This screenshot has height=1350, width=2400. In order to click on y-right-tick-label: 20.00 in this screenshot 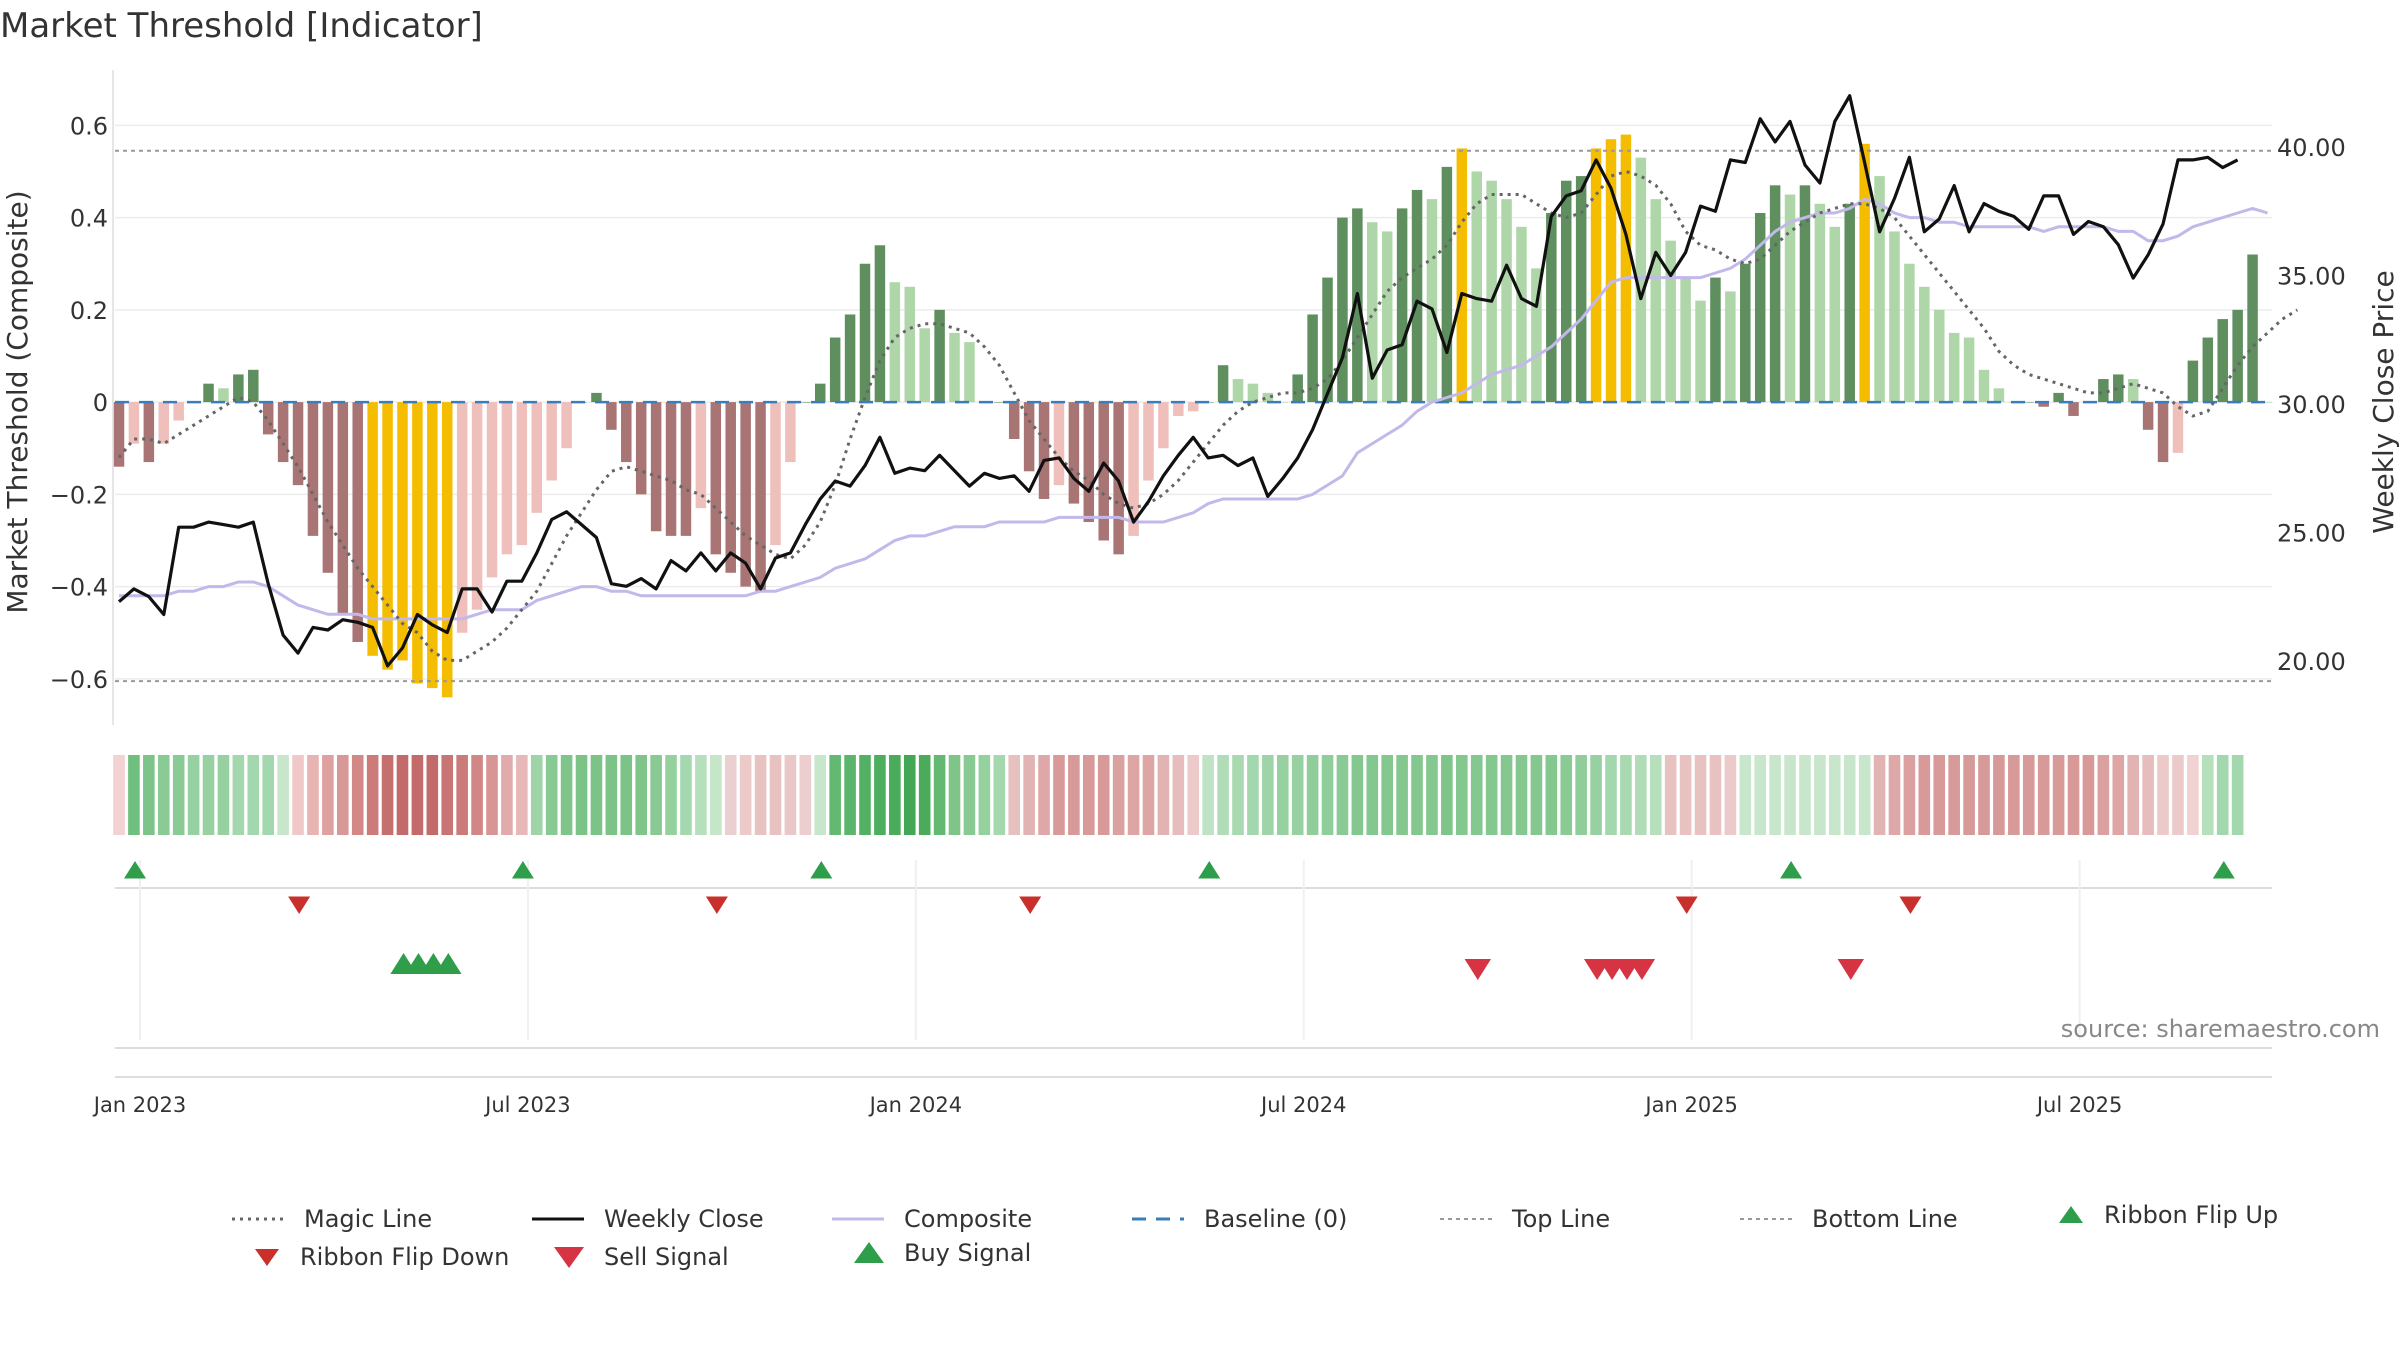, I will do `click(2311, 662)`.